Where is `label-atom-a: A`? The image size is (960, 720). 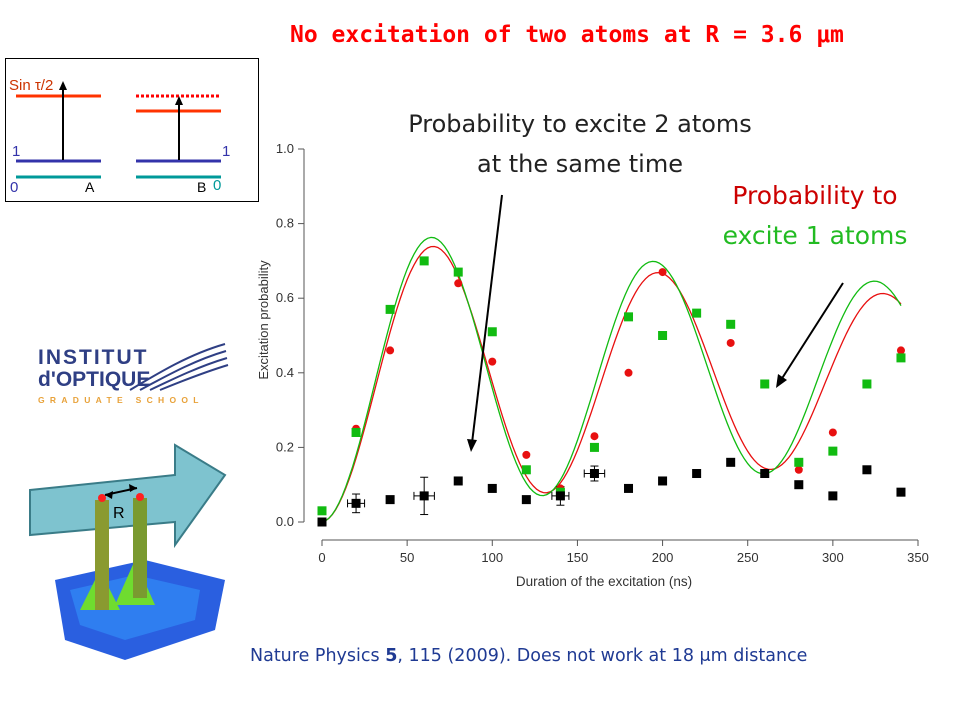
label-atom-a: A is located at coordinates (90, 187).